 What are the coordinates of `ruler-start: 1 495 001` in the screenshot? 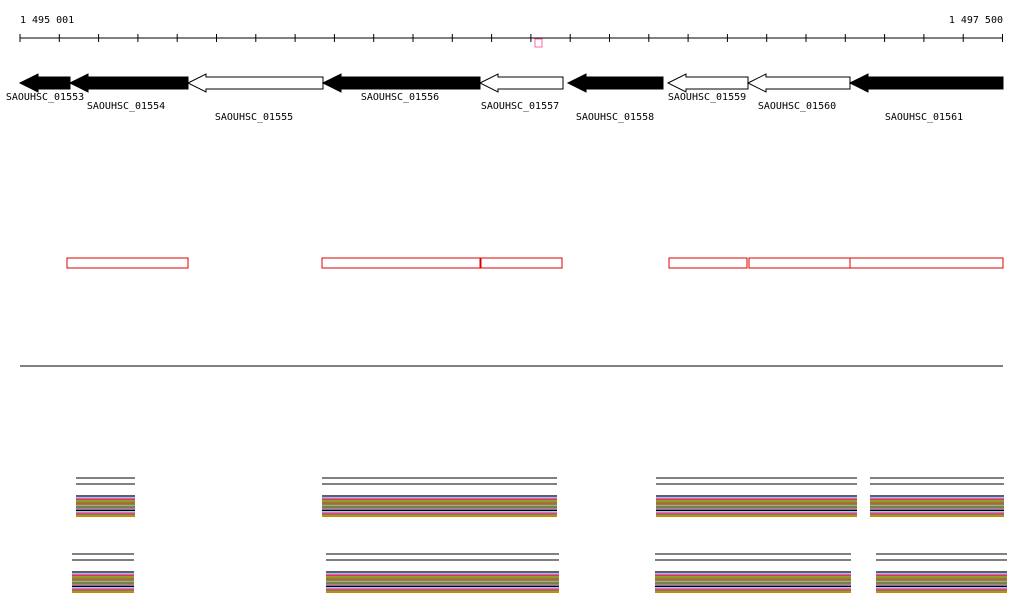 It's located at (47, 20).